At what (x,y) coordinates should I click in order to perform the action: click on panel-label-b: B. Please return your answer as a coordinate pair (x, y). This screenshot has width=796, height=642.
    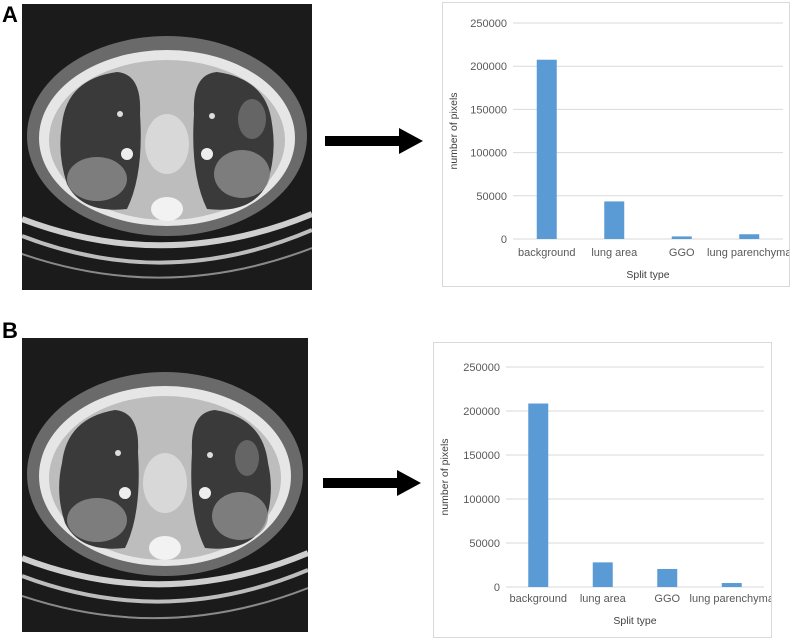
    Looking at the image, I should click on (10, 330).